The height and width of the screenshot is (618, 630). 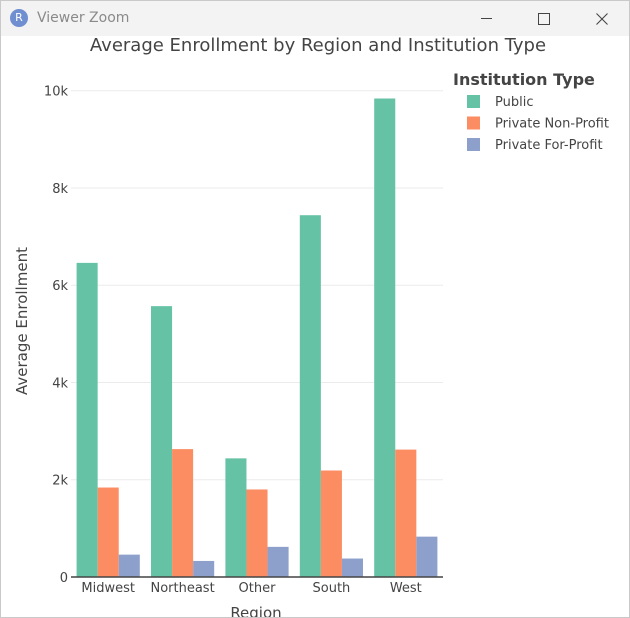 I want to click on bar-private-for-profit-midwest, so click(x=129, y=565).